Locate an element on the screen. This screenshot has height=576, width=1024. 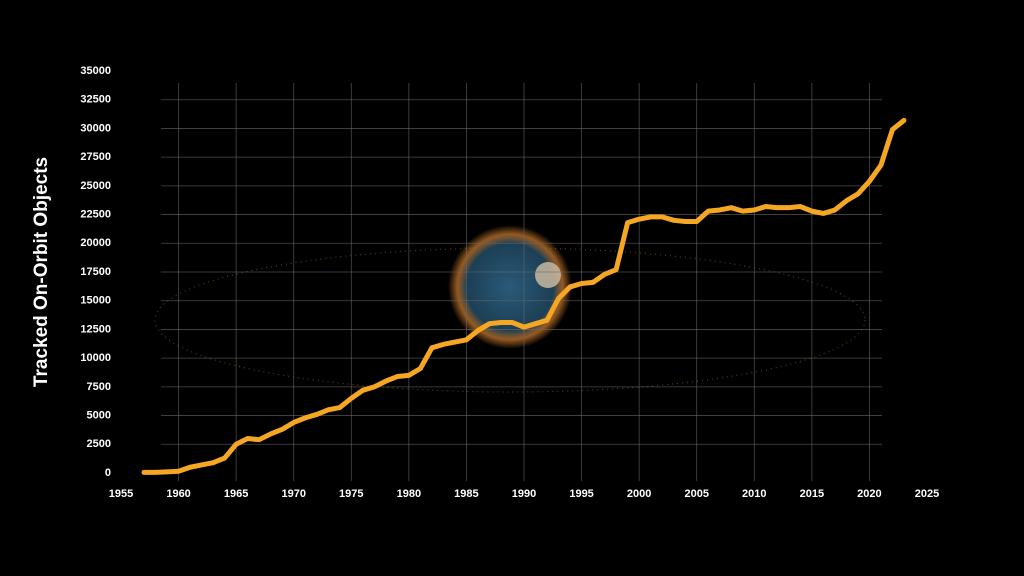
earth is located at coordinates (510, 287).